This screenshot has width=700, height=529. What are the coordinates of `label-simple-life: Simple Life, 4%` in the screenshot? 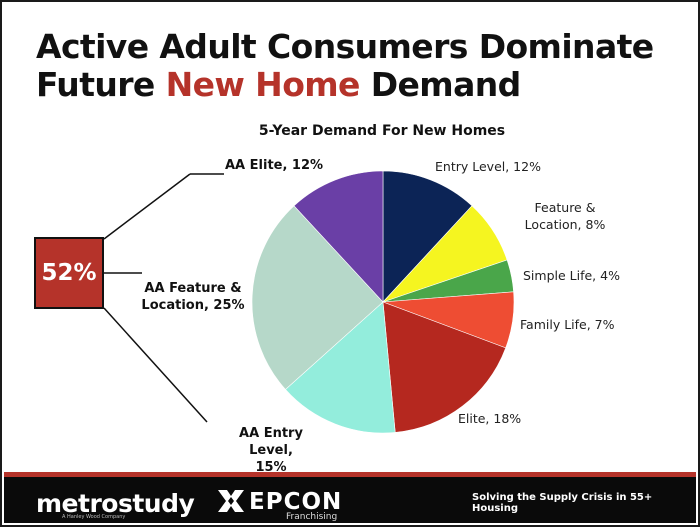 It's located at (571, 275).